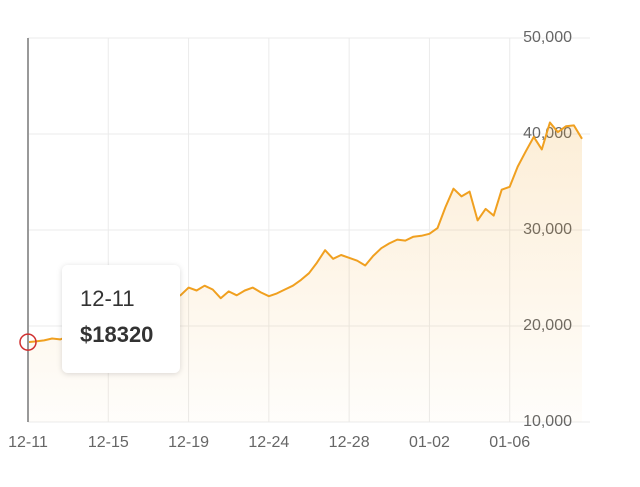 Image resolution: width=640 pixels, height=487 pixels. I want to click on x-tick-label: 12-19, so click(188, 442).